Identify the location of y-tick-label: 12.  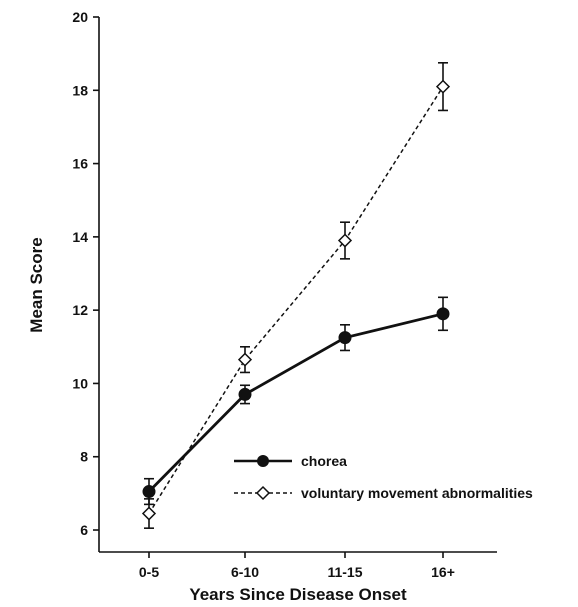
(80, 310).